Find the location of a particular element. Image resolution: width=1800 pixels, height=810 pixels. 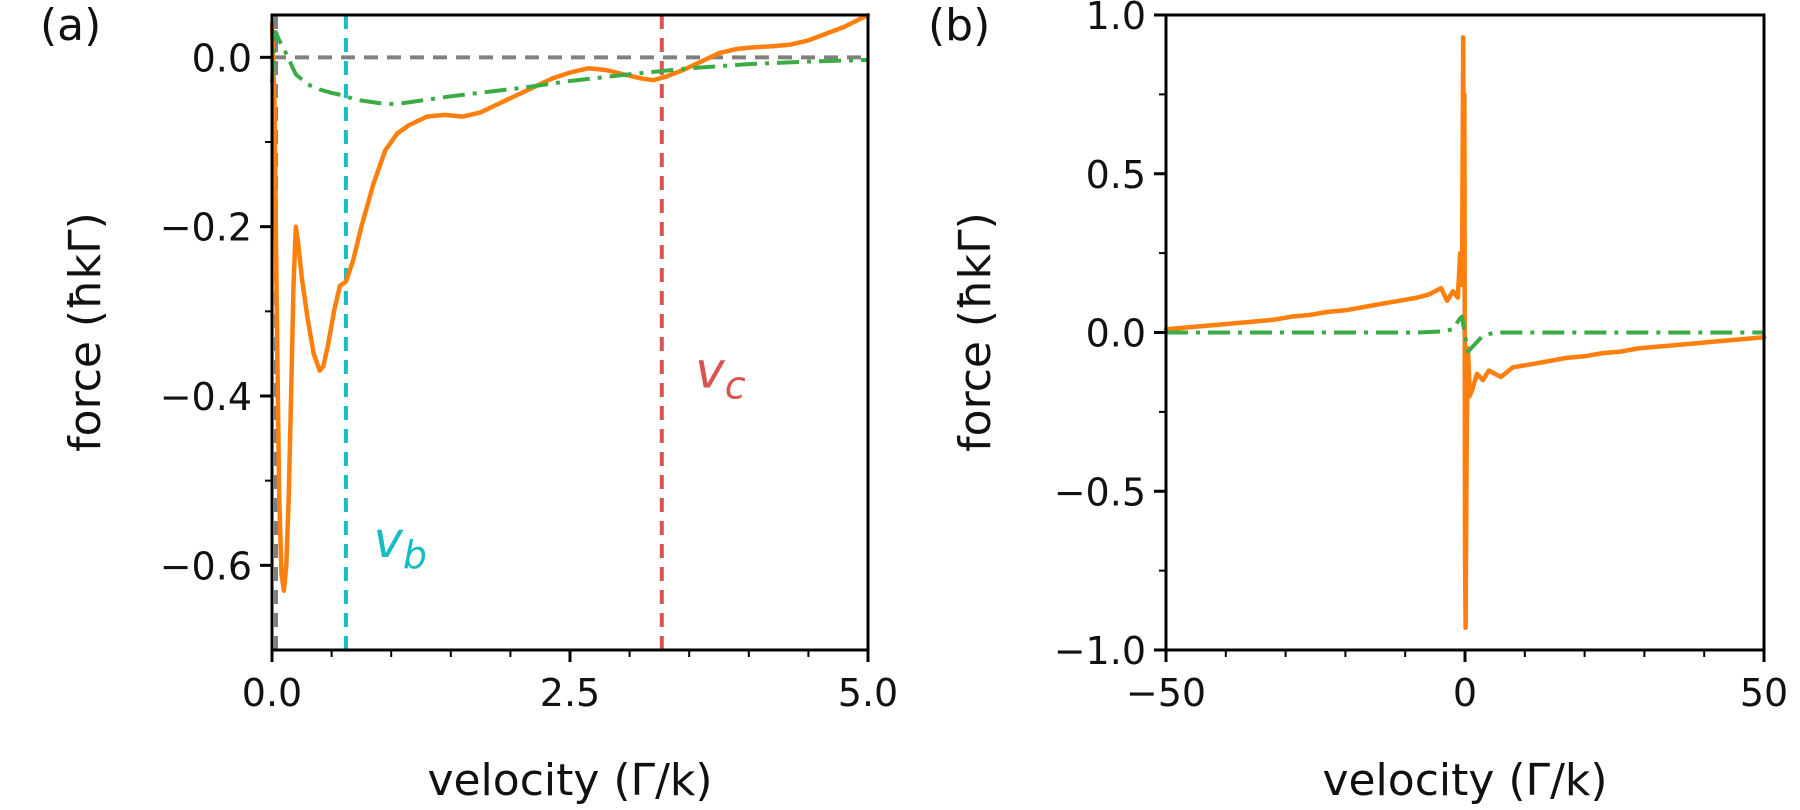

panel-b-y-tick-label: 1.0 is located at coordinates (1116, 19).